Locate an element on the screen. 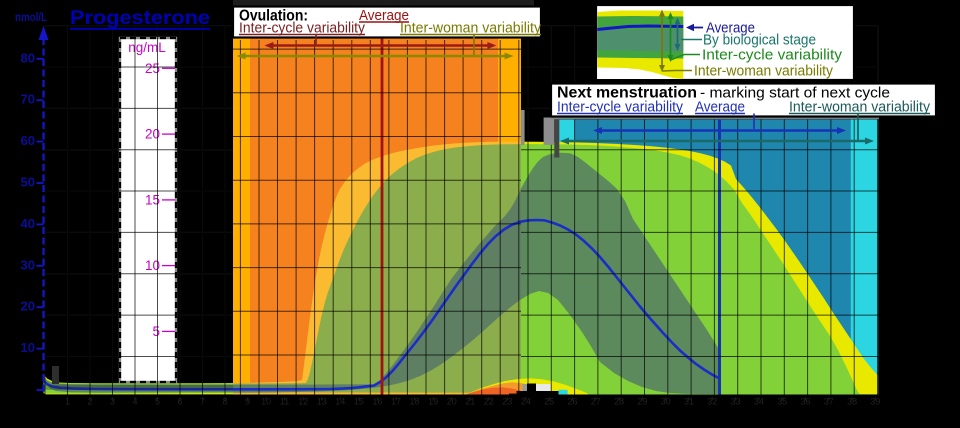  svg-text: ng/mL is located at coordinates (147, 47).